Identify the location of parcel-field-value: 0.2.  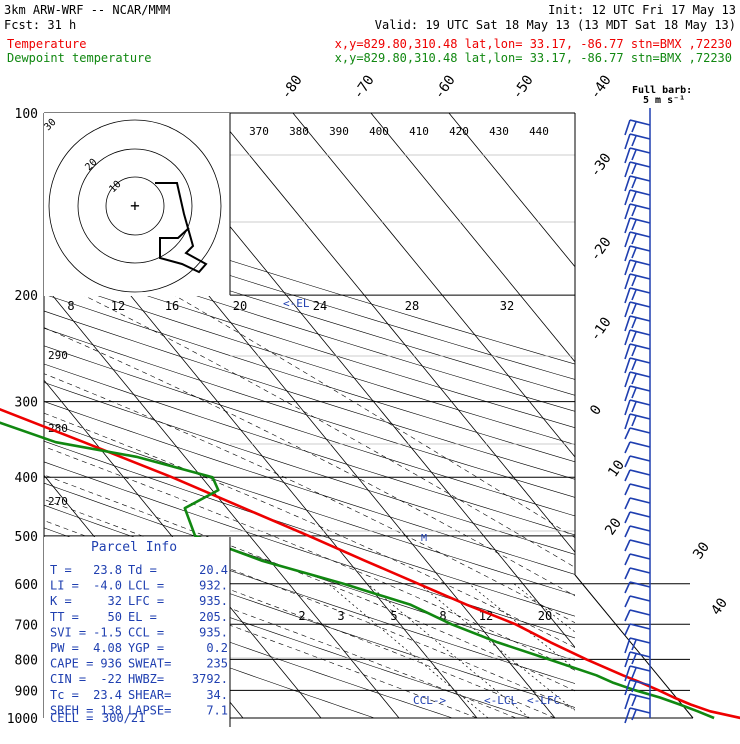
(217, 648).